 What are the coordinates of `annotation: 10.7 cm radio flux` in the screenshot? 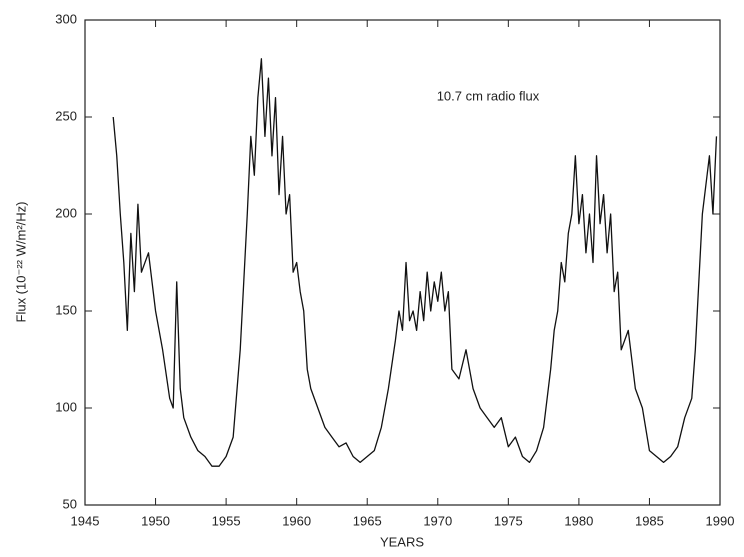 It's located at (488, 95).